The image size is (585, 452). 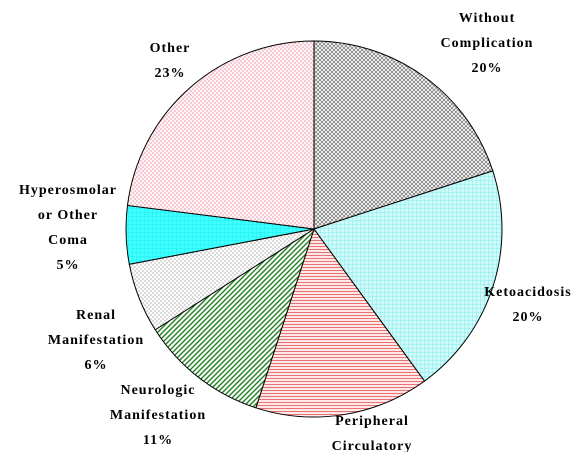 What do you see at coordinates (96, 365) in the screenshot?
I see `value-label: 6%` at bounding box center [96, 365].